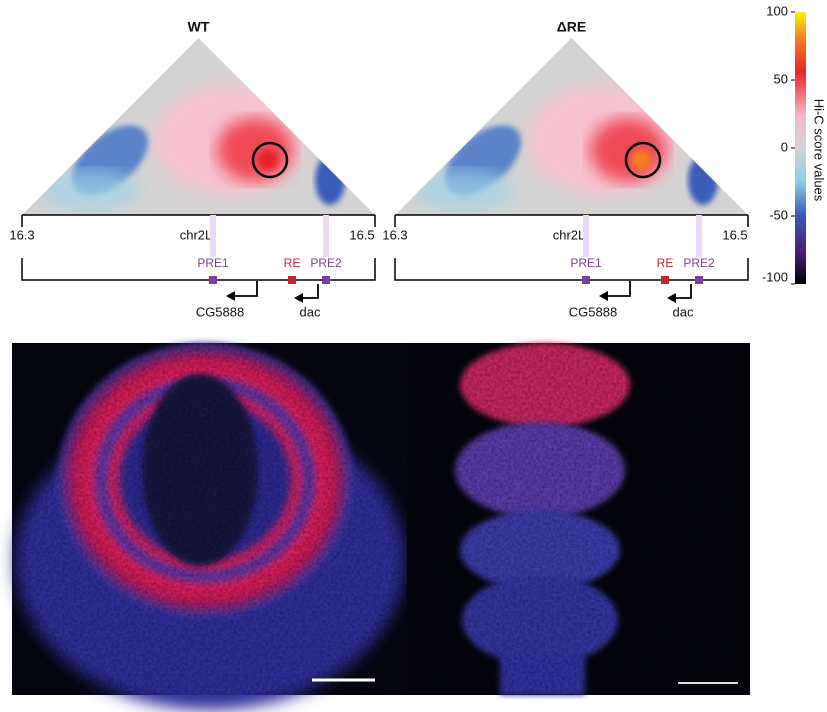 Image resolution: width=827 pixels, height=712 pixels. What do you see at coordinates (572, 27) in the screenshot?
I see `panel-title: ΔRE` at bounding box center [572, 27].